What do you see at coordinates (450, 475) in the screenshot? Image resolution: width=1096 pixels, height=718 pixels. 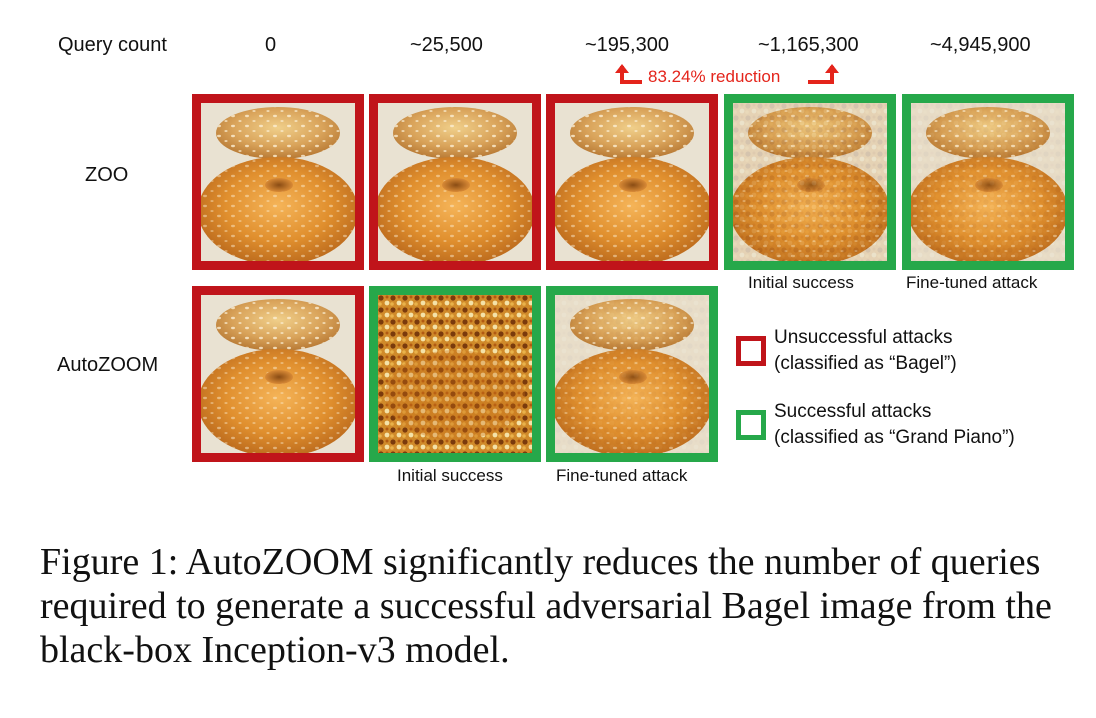 I see `autozoom-initial-caption: Initial success` at bounding box center [450, 475].